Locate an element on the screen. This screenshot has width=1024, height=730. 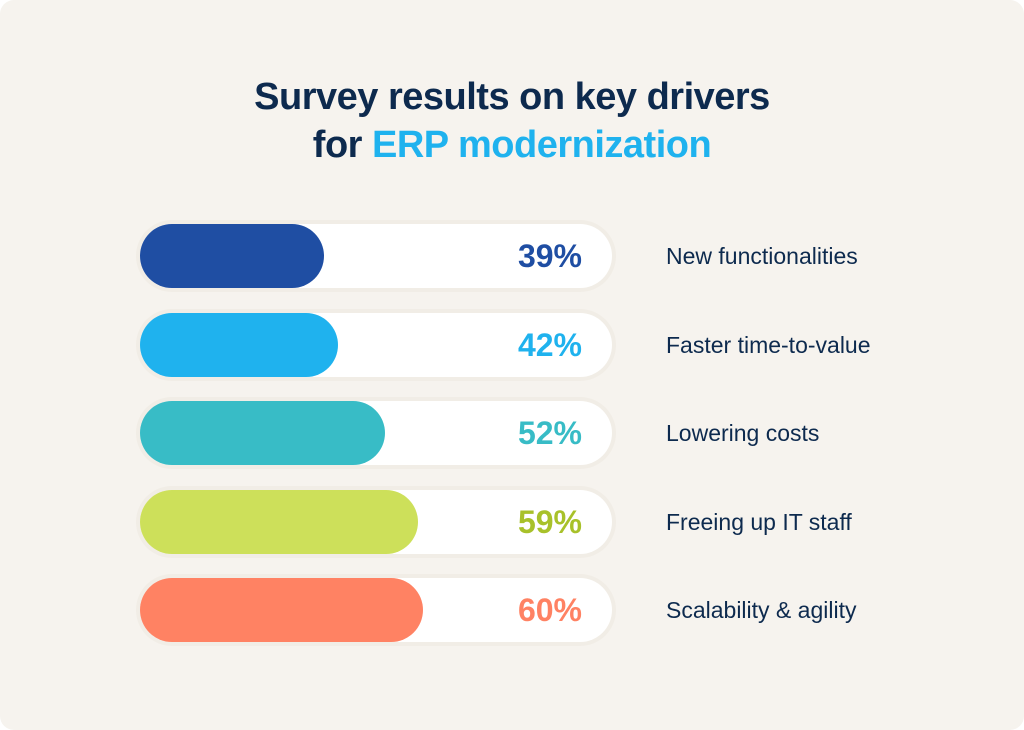
chart-title-line-1: Survey results on key drivers is located at coordinates (512, 97).